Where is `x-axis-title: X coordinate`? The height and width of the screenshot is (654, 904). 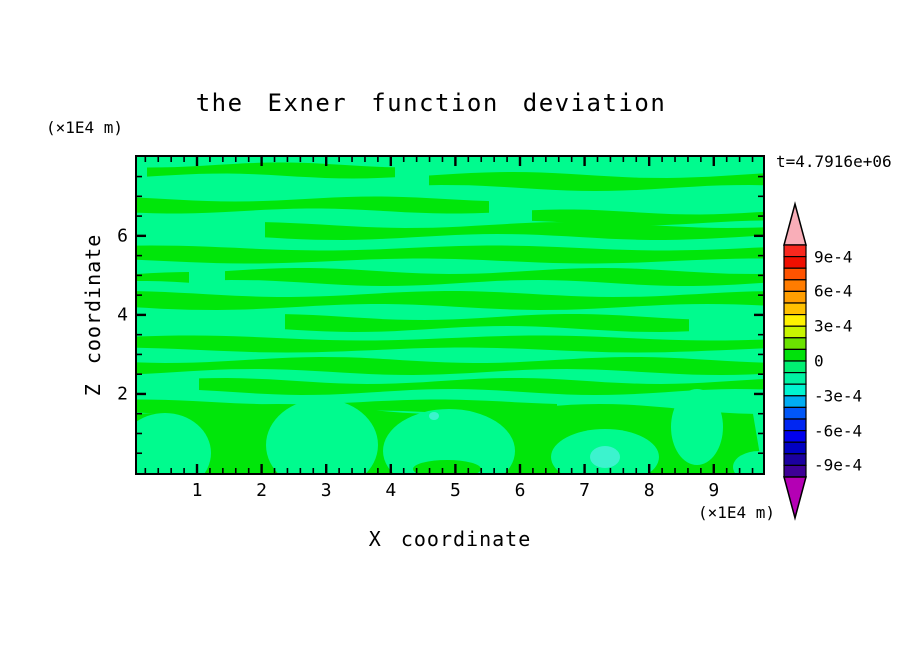
x-axis-title: X coordinate is located at coordinates (450, 539).